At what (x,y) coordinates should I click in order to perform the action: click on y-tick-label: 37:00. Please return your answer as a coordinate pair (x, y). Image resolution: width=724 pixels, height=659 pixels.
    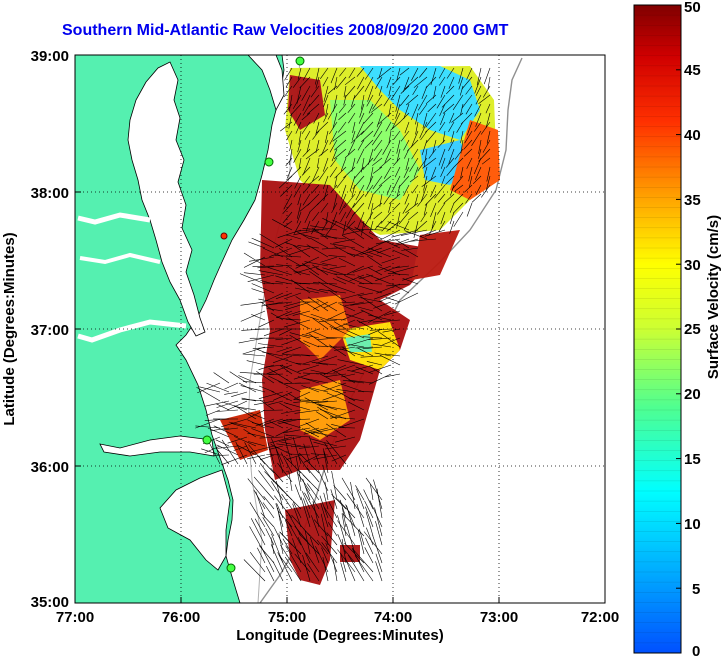
    Looking at the image, I should click on (50, 330).